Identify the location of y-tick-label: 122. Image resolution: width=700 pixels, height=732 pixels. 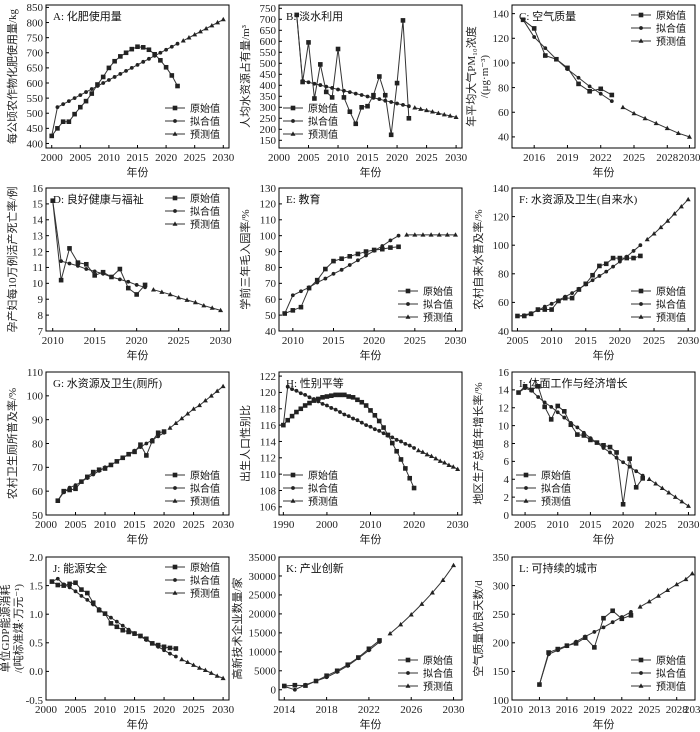
(268, 377).